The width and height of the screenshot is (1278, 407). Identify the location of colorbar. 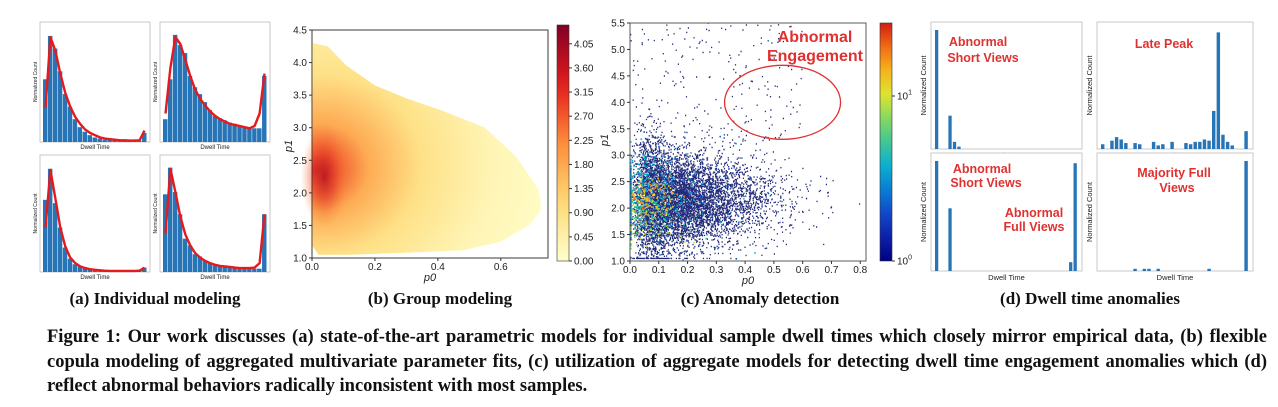
(886, 142).